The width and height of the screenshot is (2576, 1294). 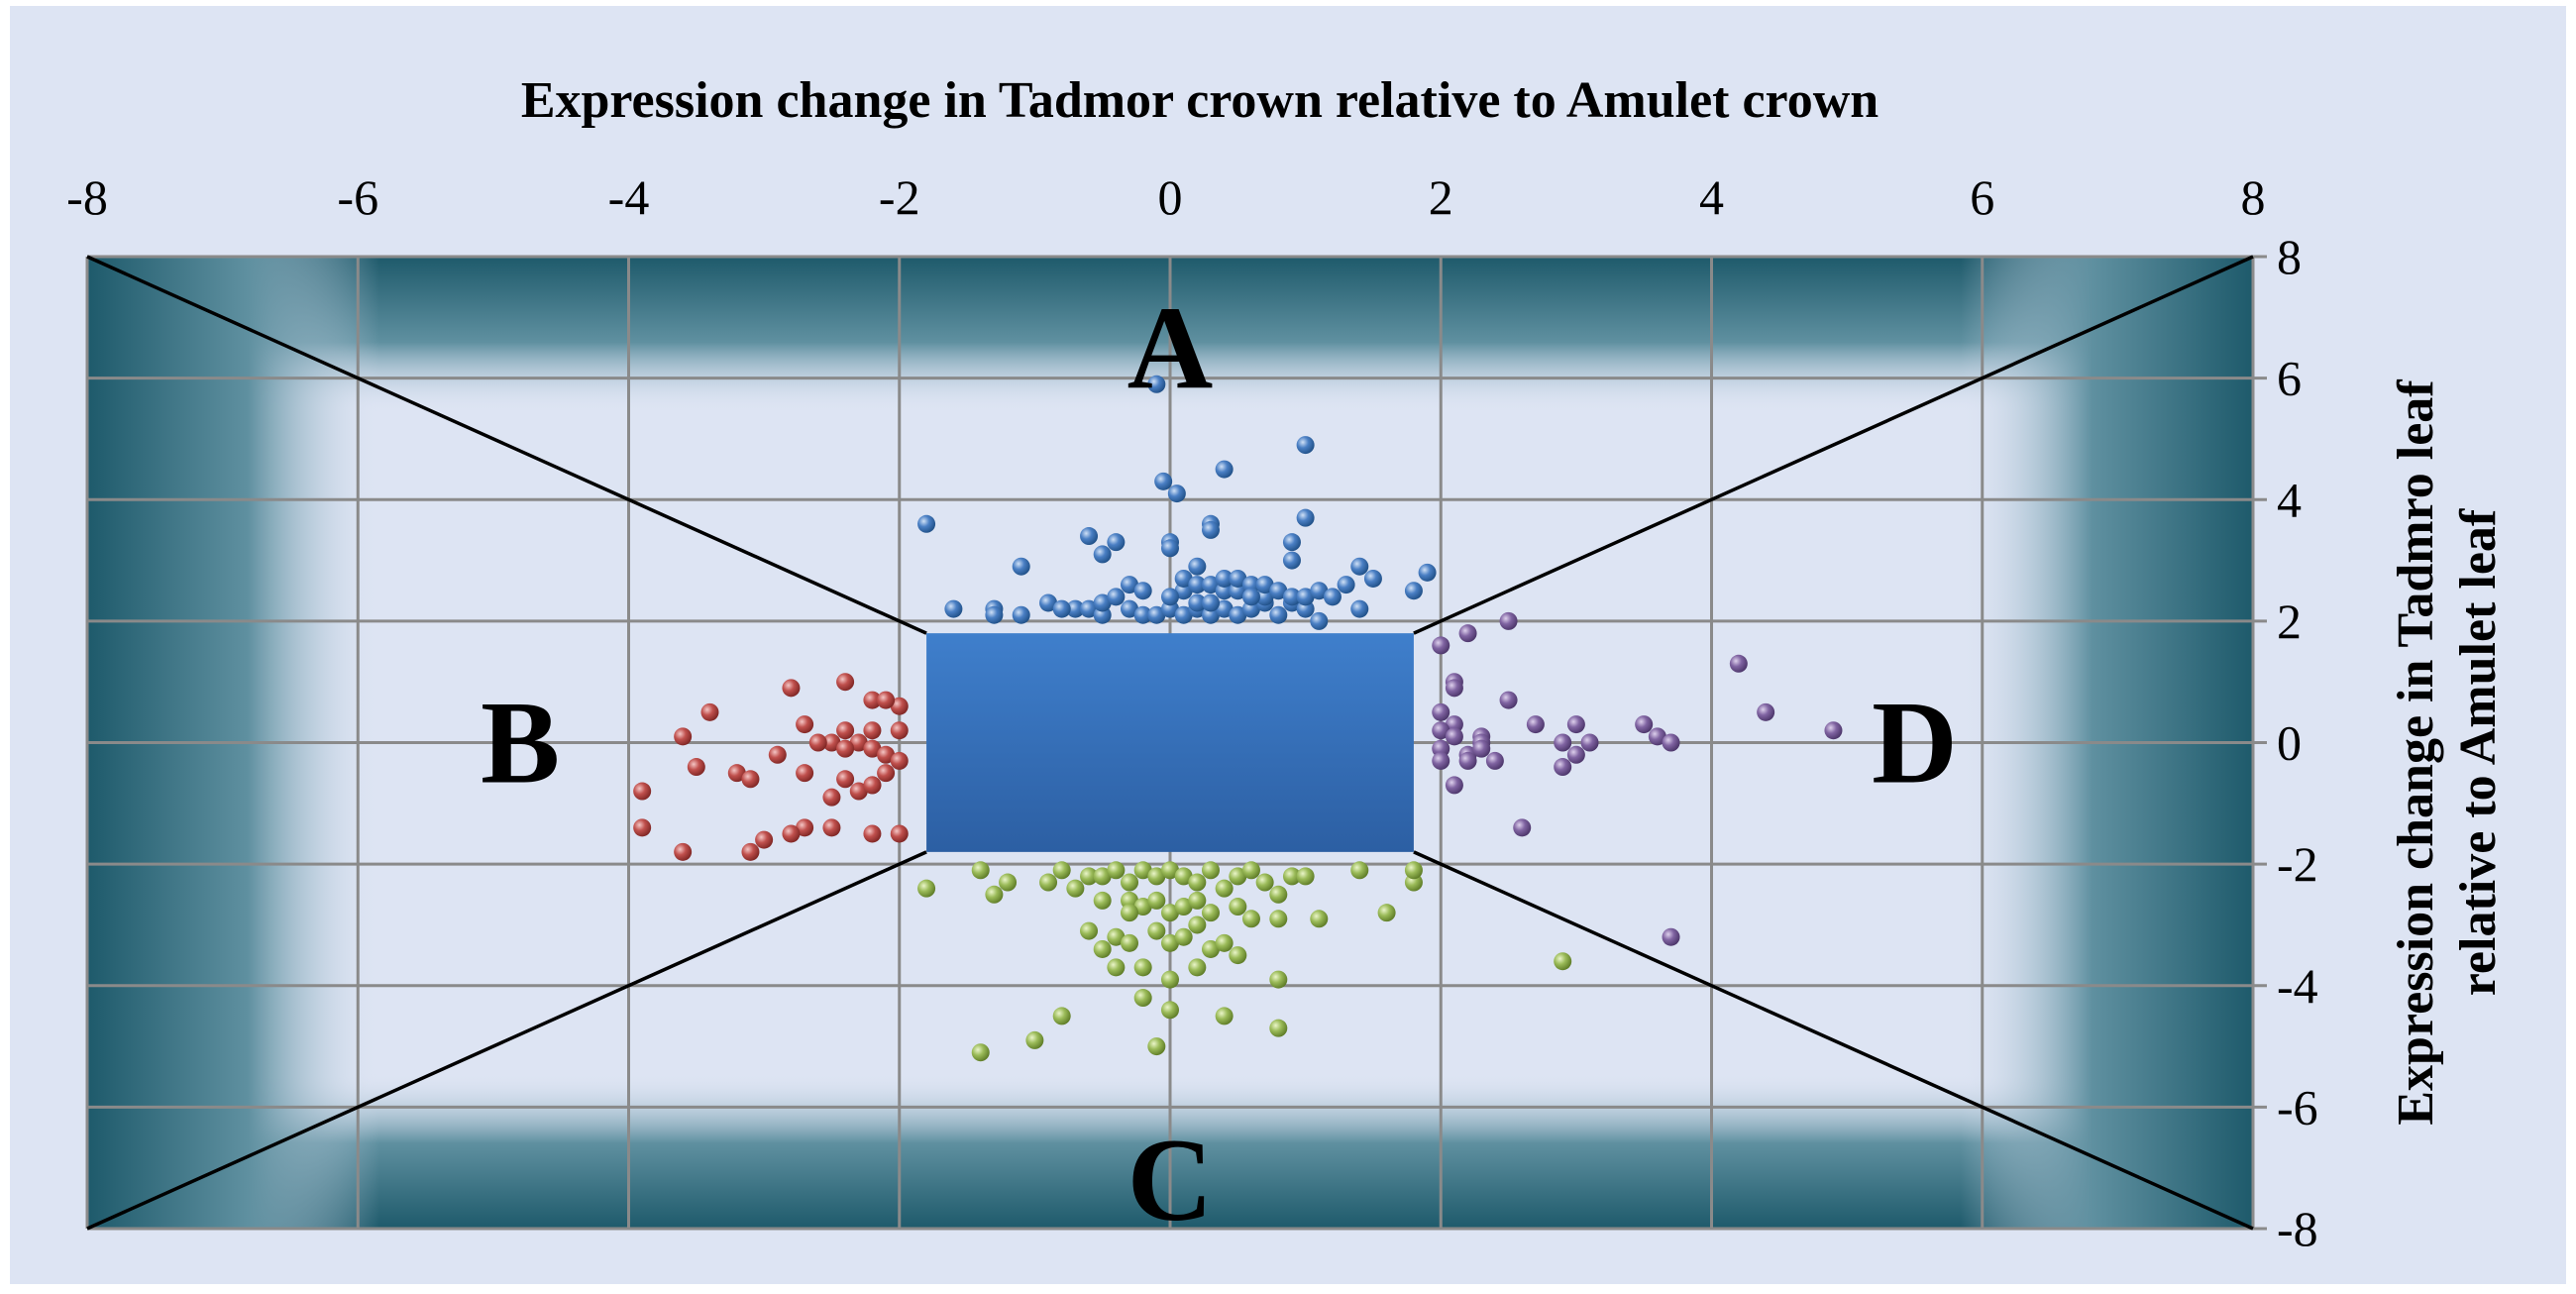 What do you see at coordinates (2289, 743) in the screenshot?
I see `y-tick-label: 0` at bounding box center [2289, 743].